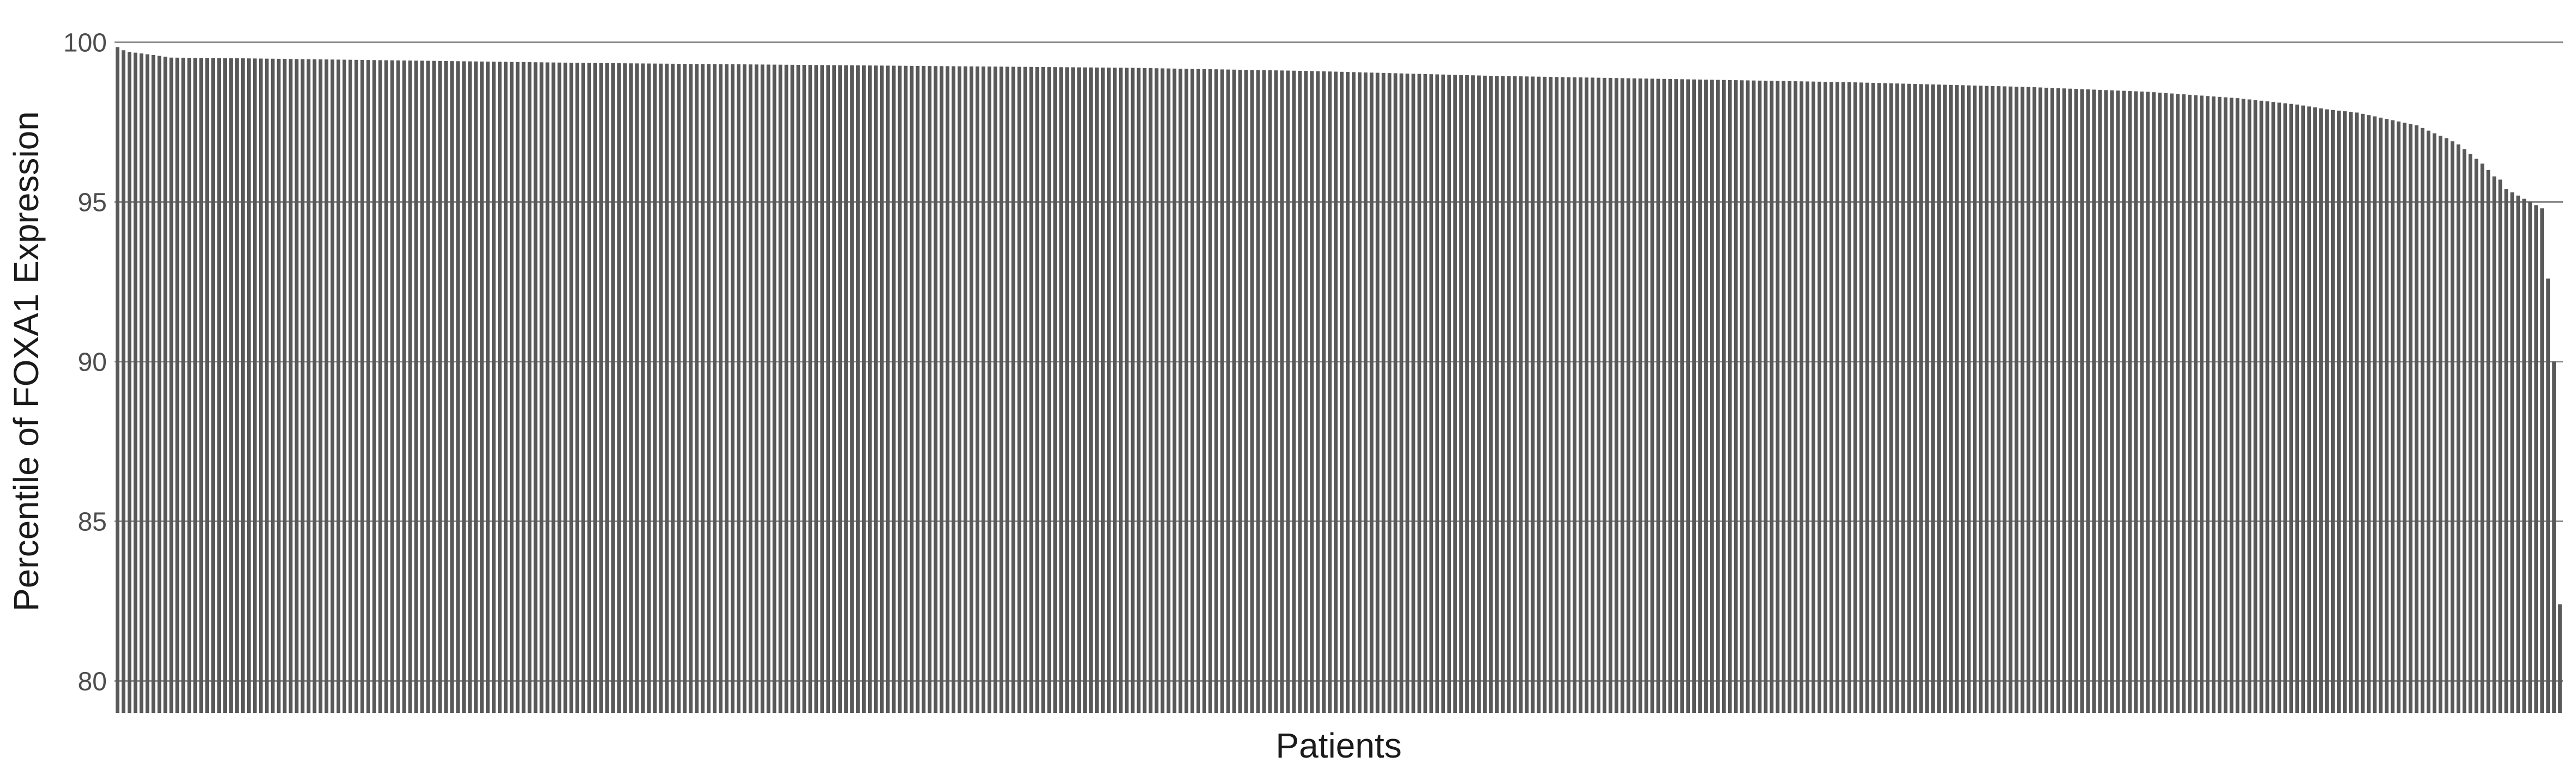 Image resolution: width=2576 pixels, height=775 pixels. I want to click on y-tick-label: 80, so click(92, 681).